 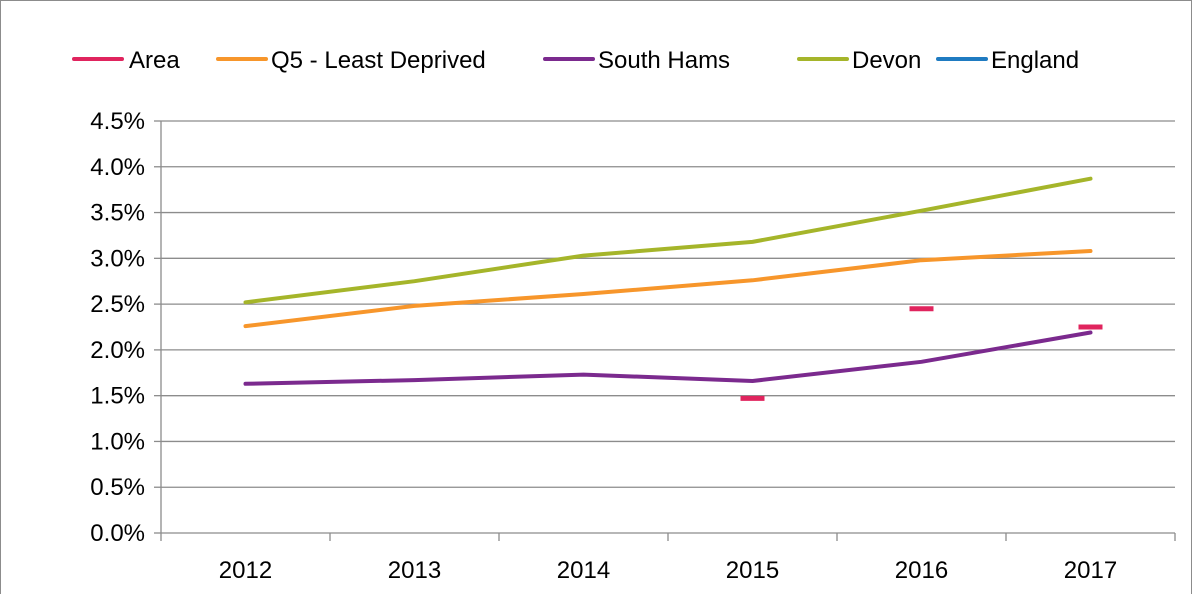 What do you see at coordinates (117, 487) in the screenshot?
I see `y-tick-label: 0.5%` at bounding box center [117, 487].